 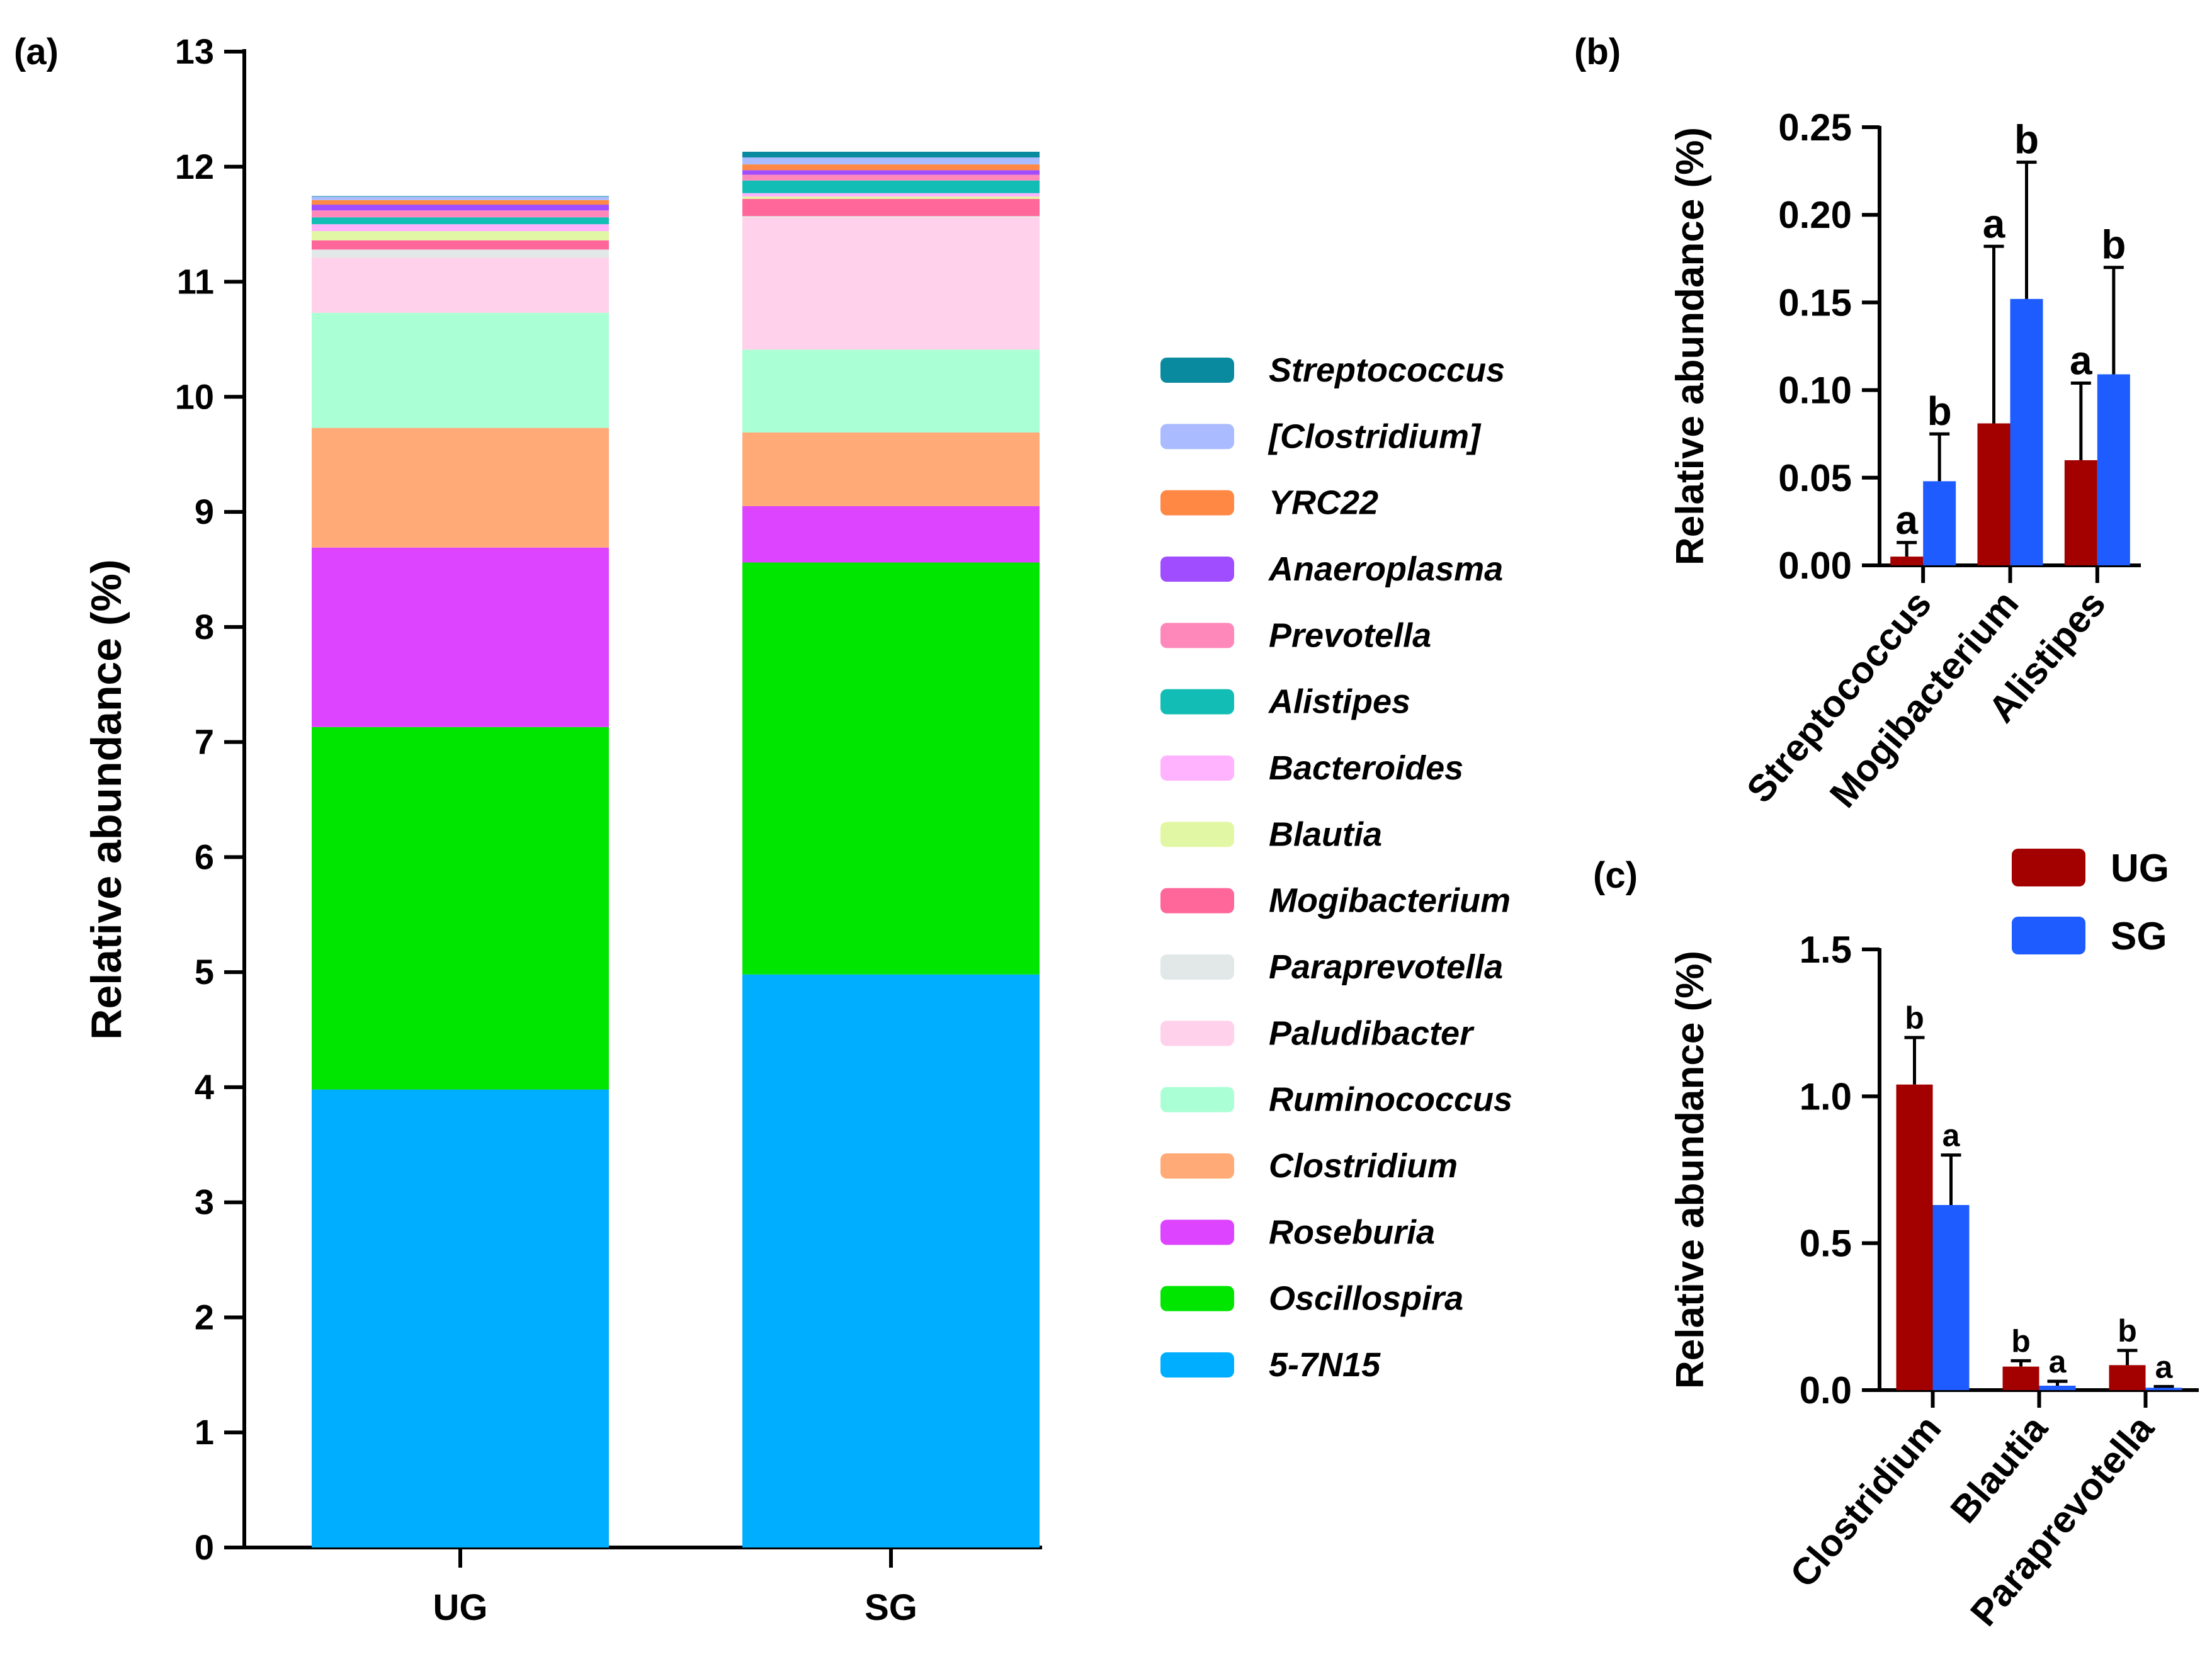 What do you see at coordinates (194, 166) in the screenshot?
I see `y-tick-label-a: 12` at bounding box center [194, 166].